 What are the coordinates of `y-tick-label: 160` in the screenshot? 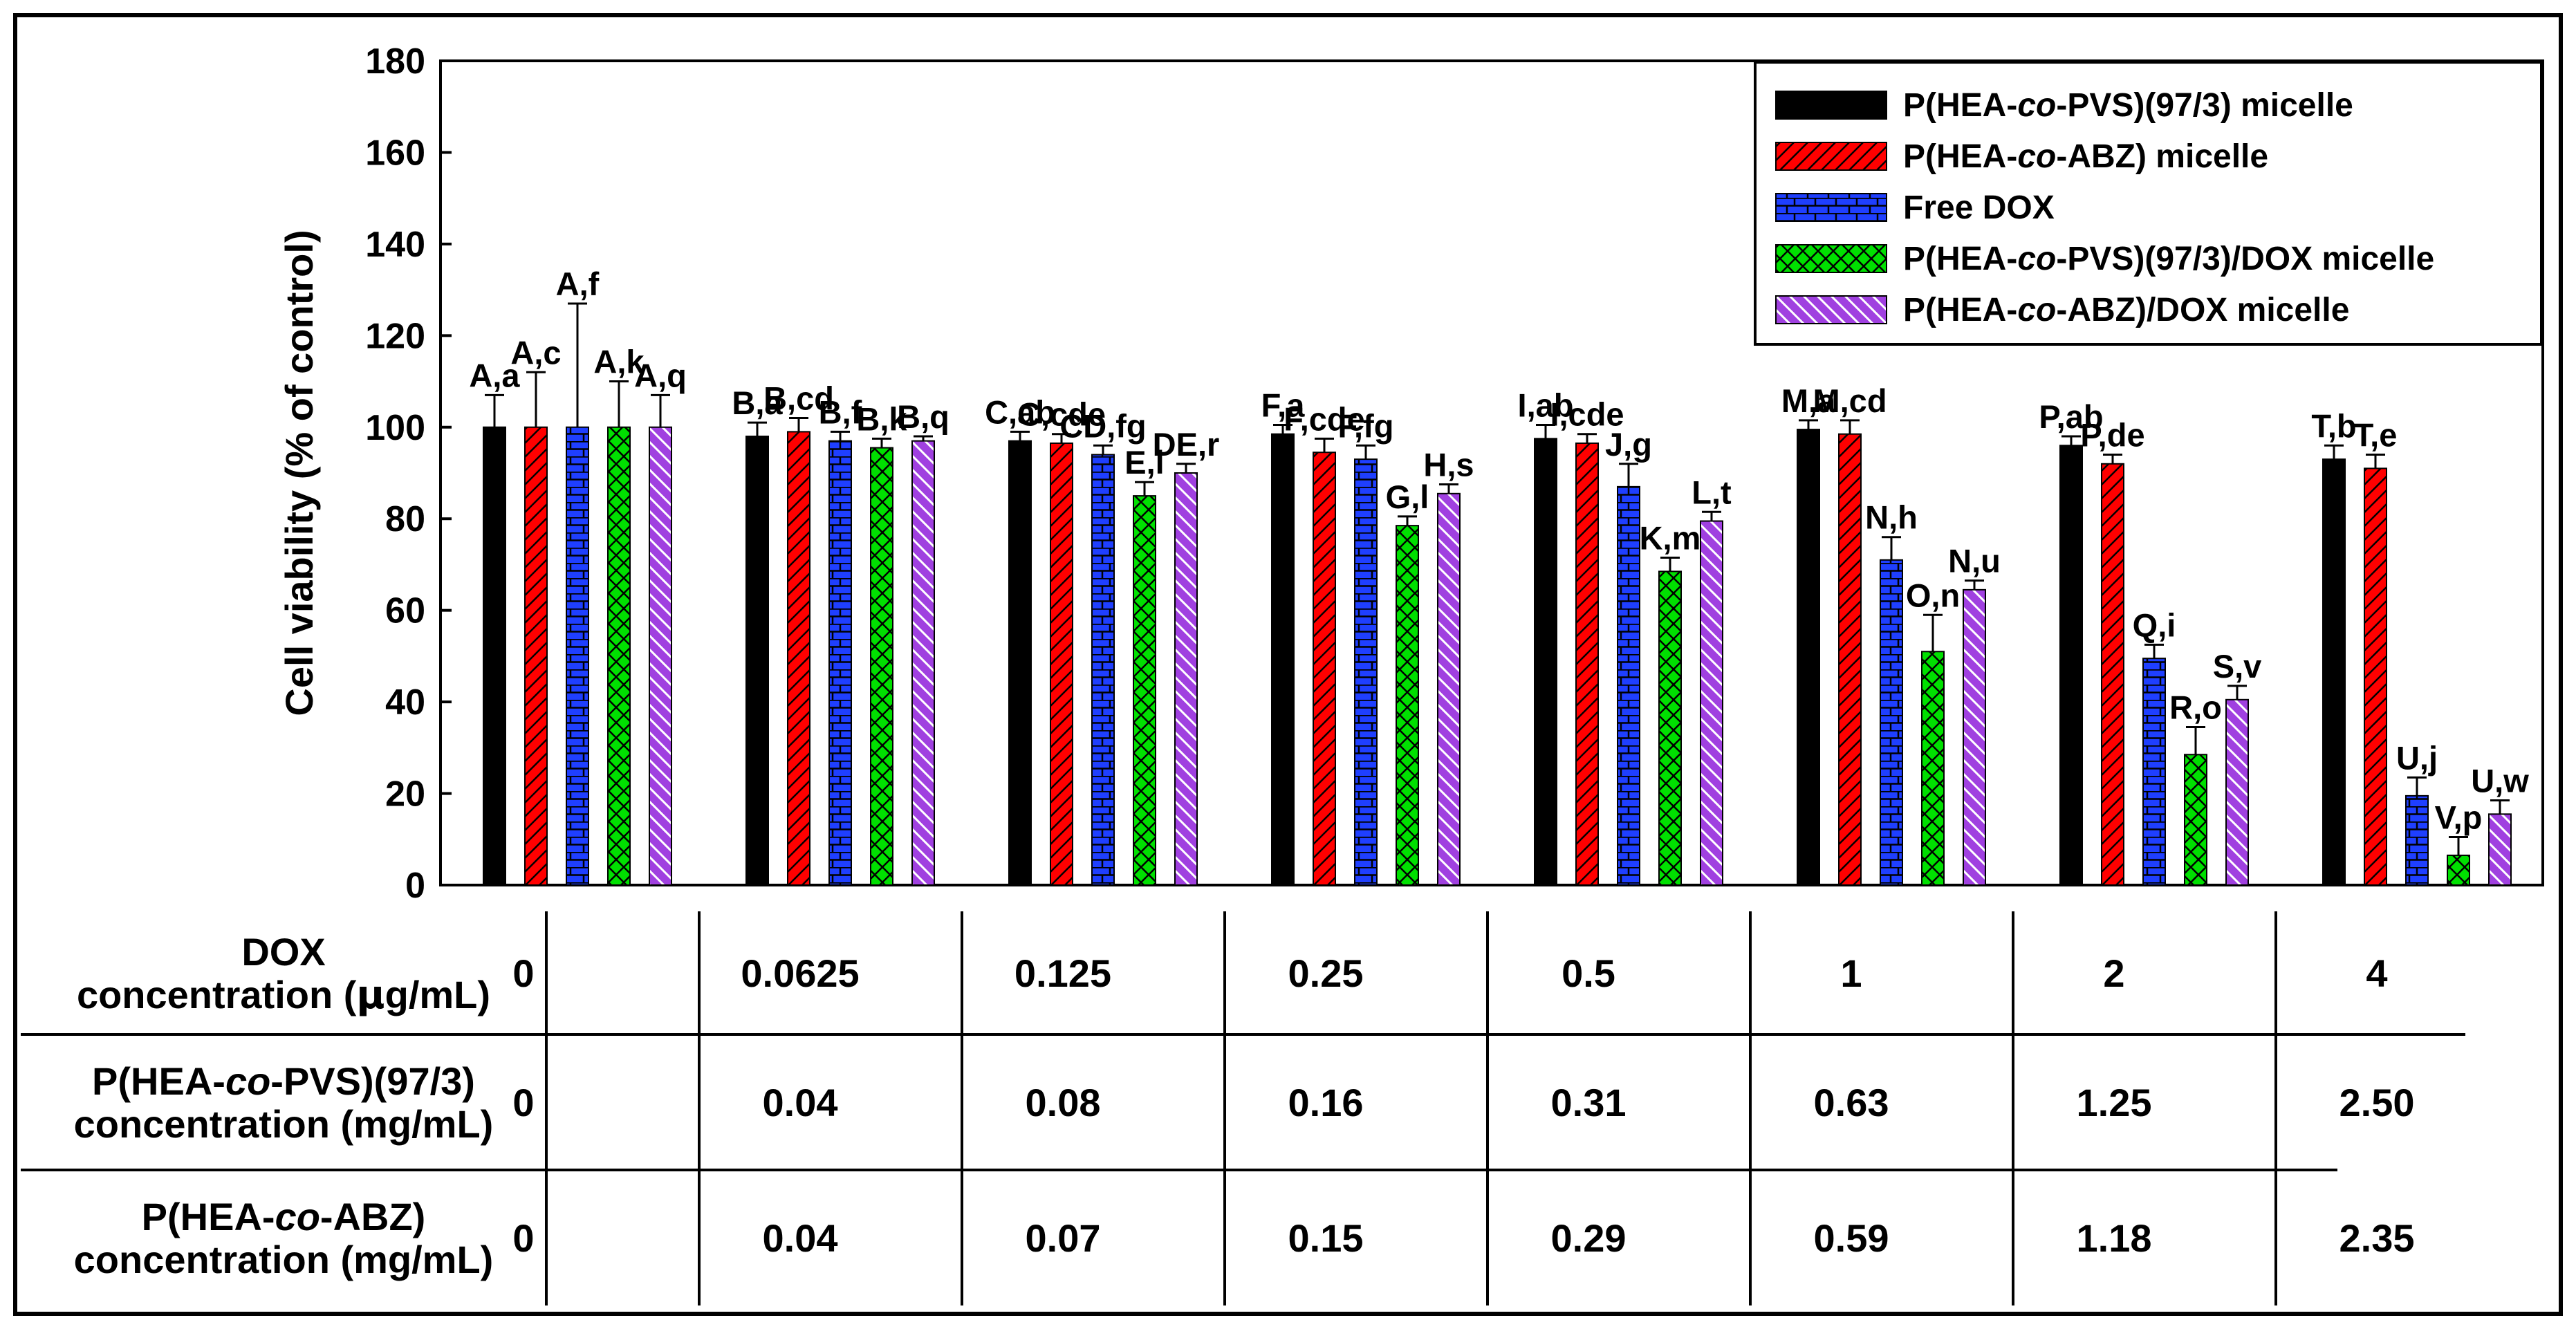 It's located at (395, 153).